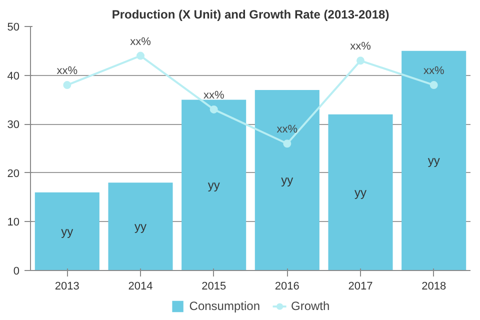  What do you see at coordinates (13, 125) in the screenshot?
I see `y-tick-label: 30` at bounding box center [13, 125].